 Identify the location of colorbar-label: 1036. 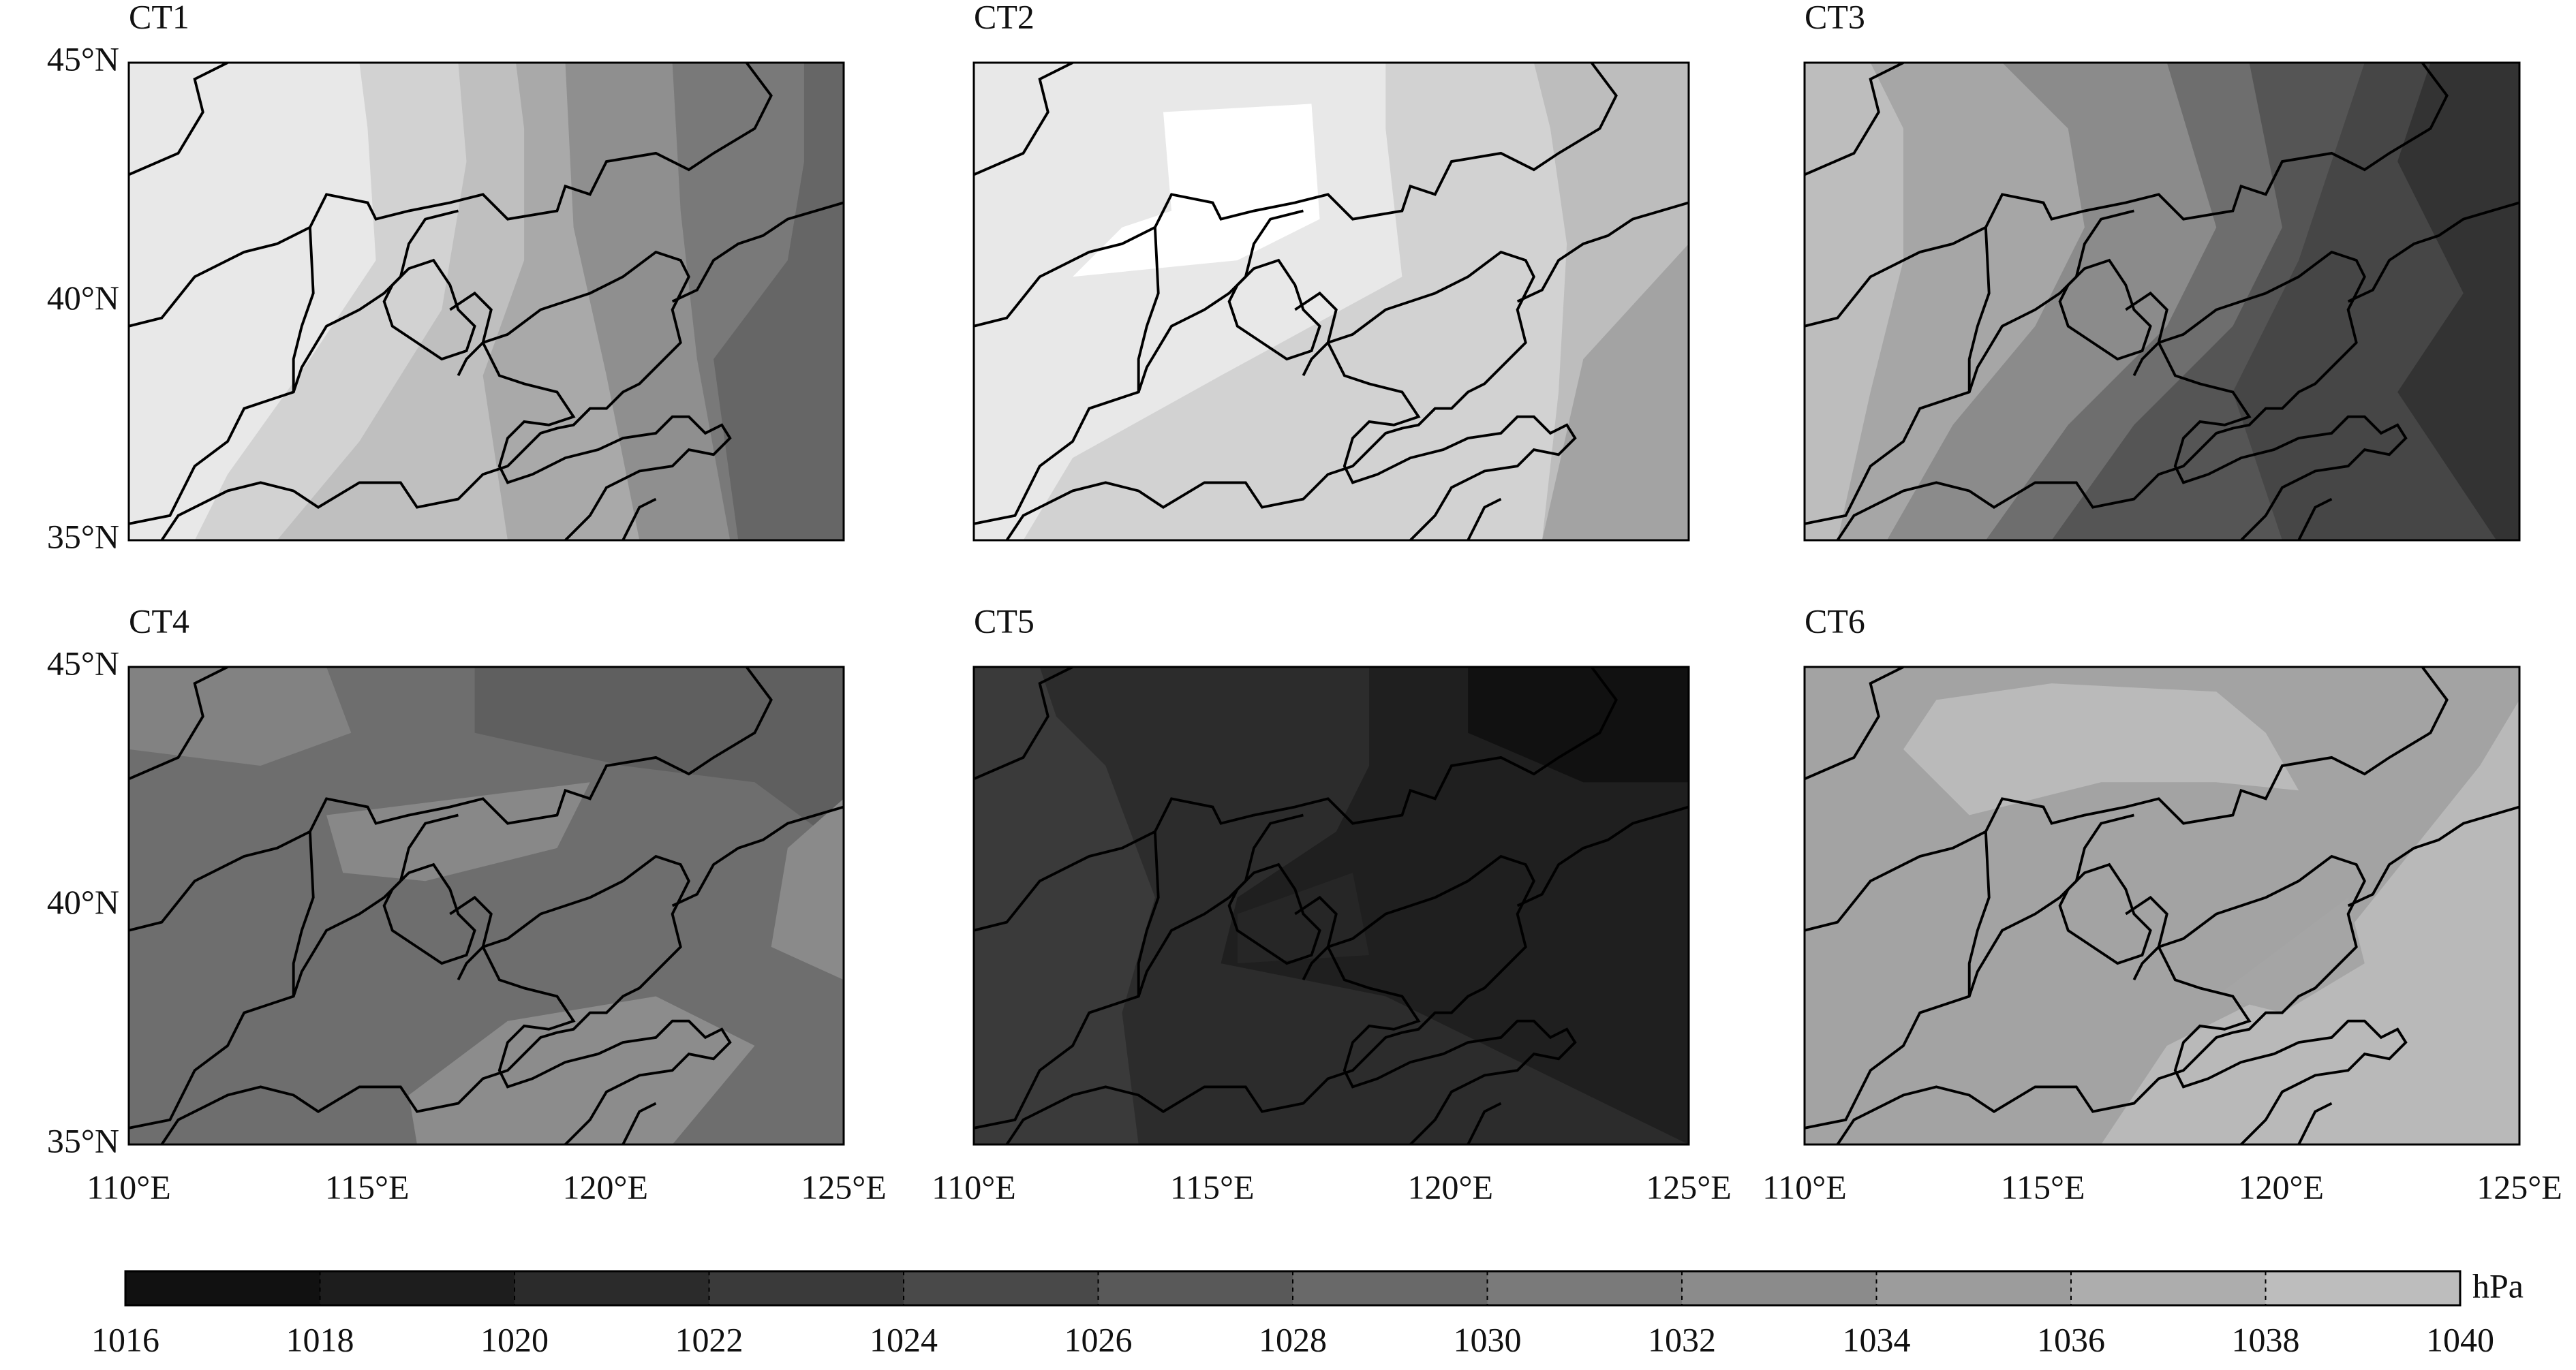
(2071, 1339).